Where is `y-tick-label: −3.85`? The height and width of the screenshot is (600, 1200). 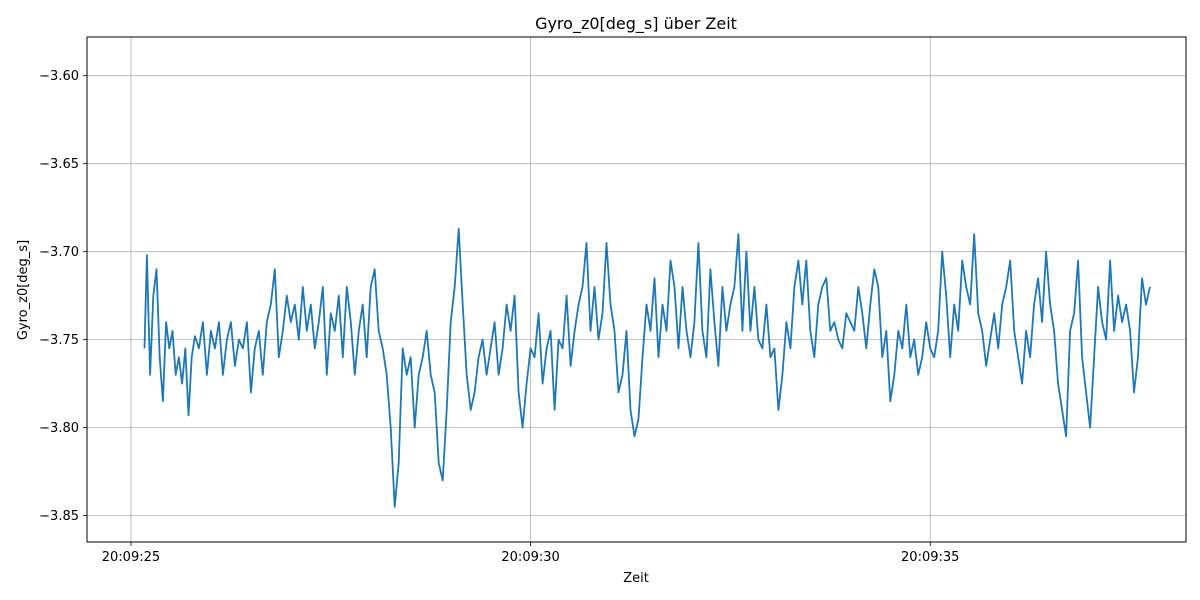
y-tick-label: −3.85 is located at coordinates (59, 516).